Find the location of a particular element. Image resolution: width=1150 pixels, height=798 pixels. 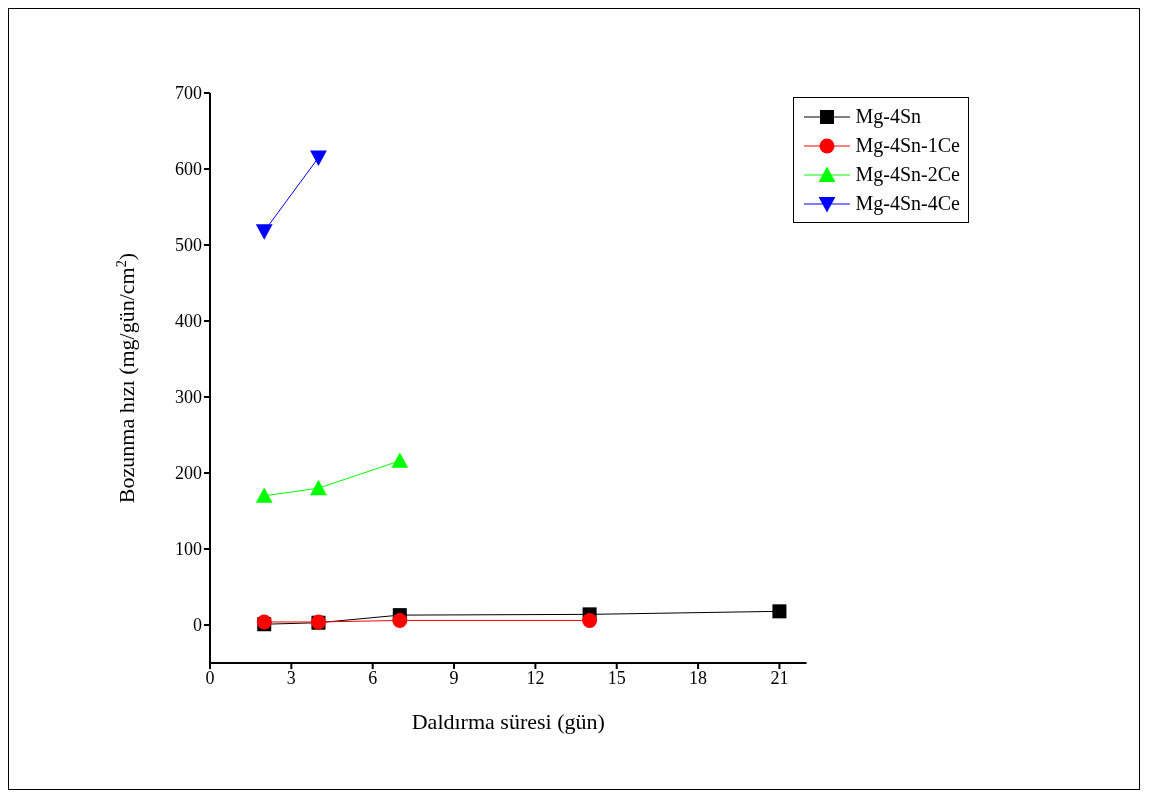

legend-label: Mg-4Sn is located at coordinates (888, 116).